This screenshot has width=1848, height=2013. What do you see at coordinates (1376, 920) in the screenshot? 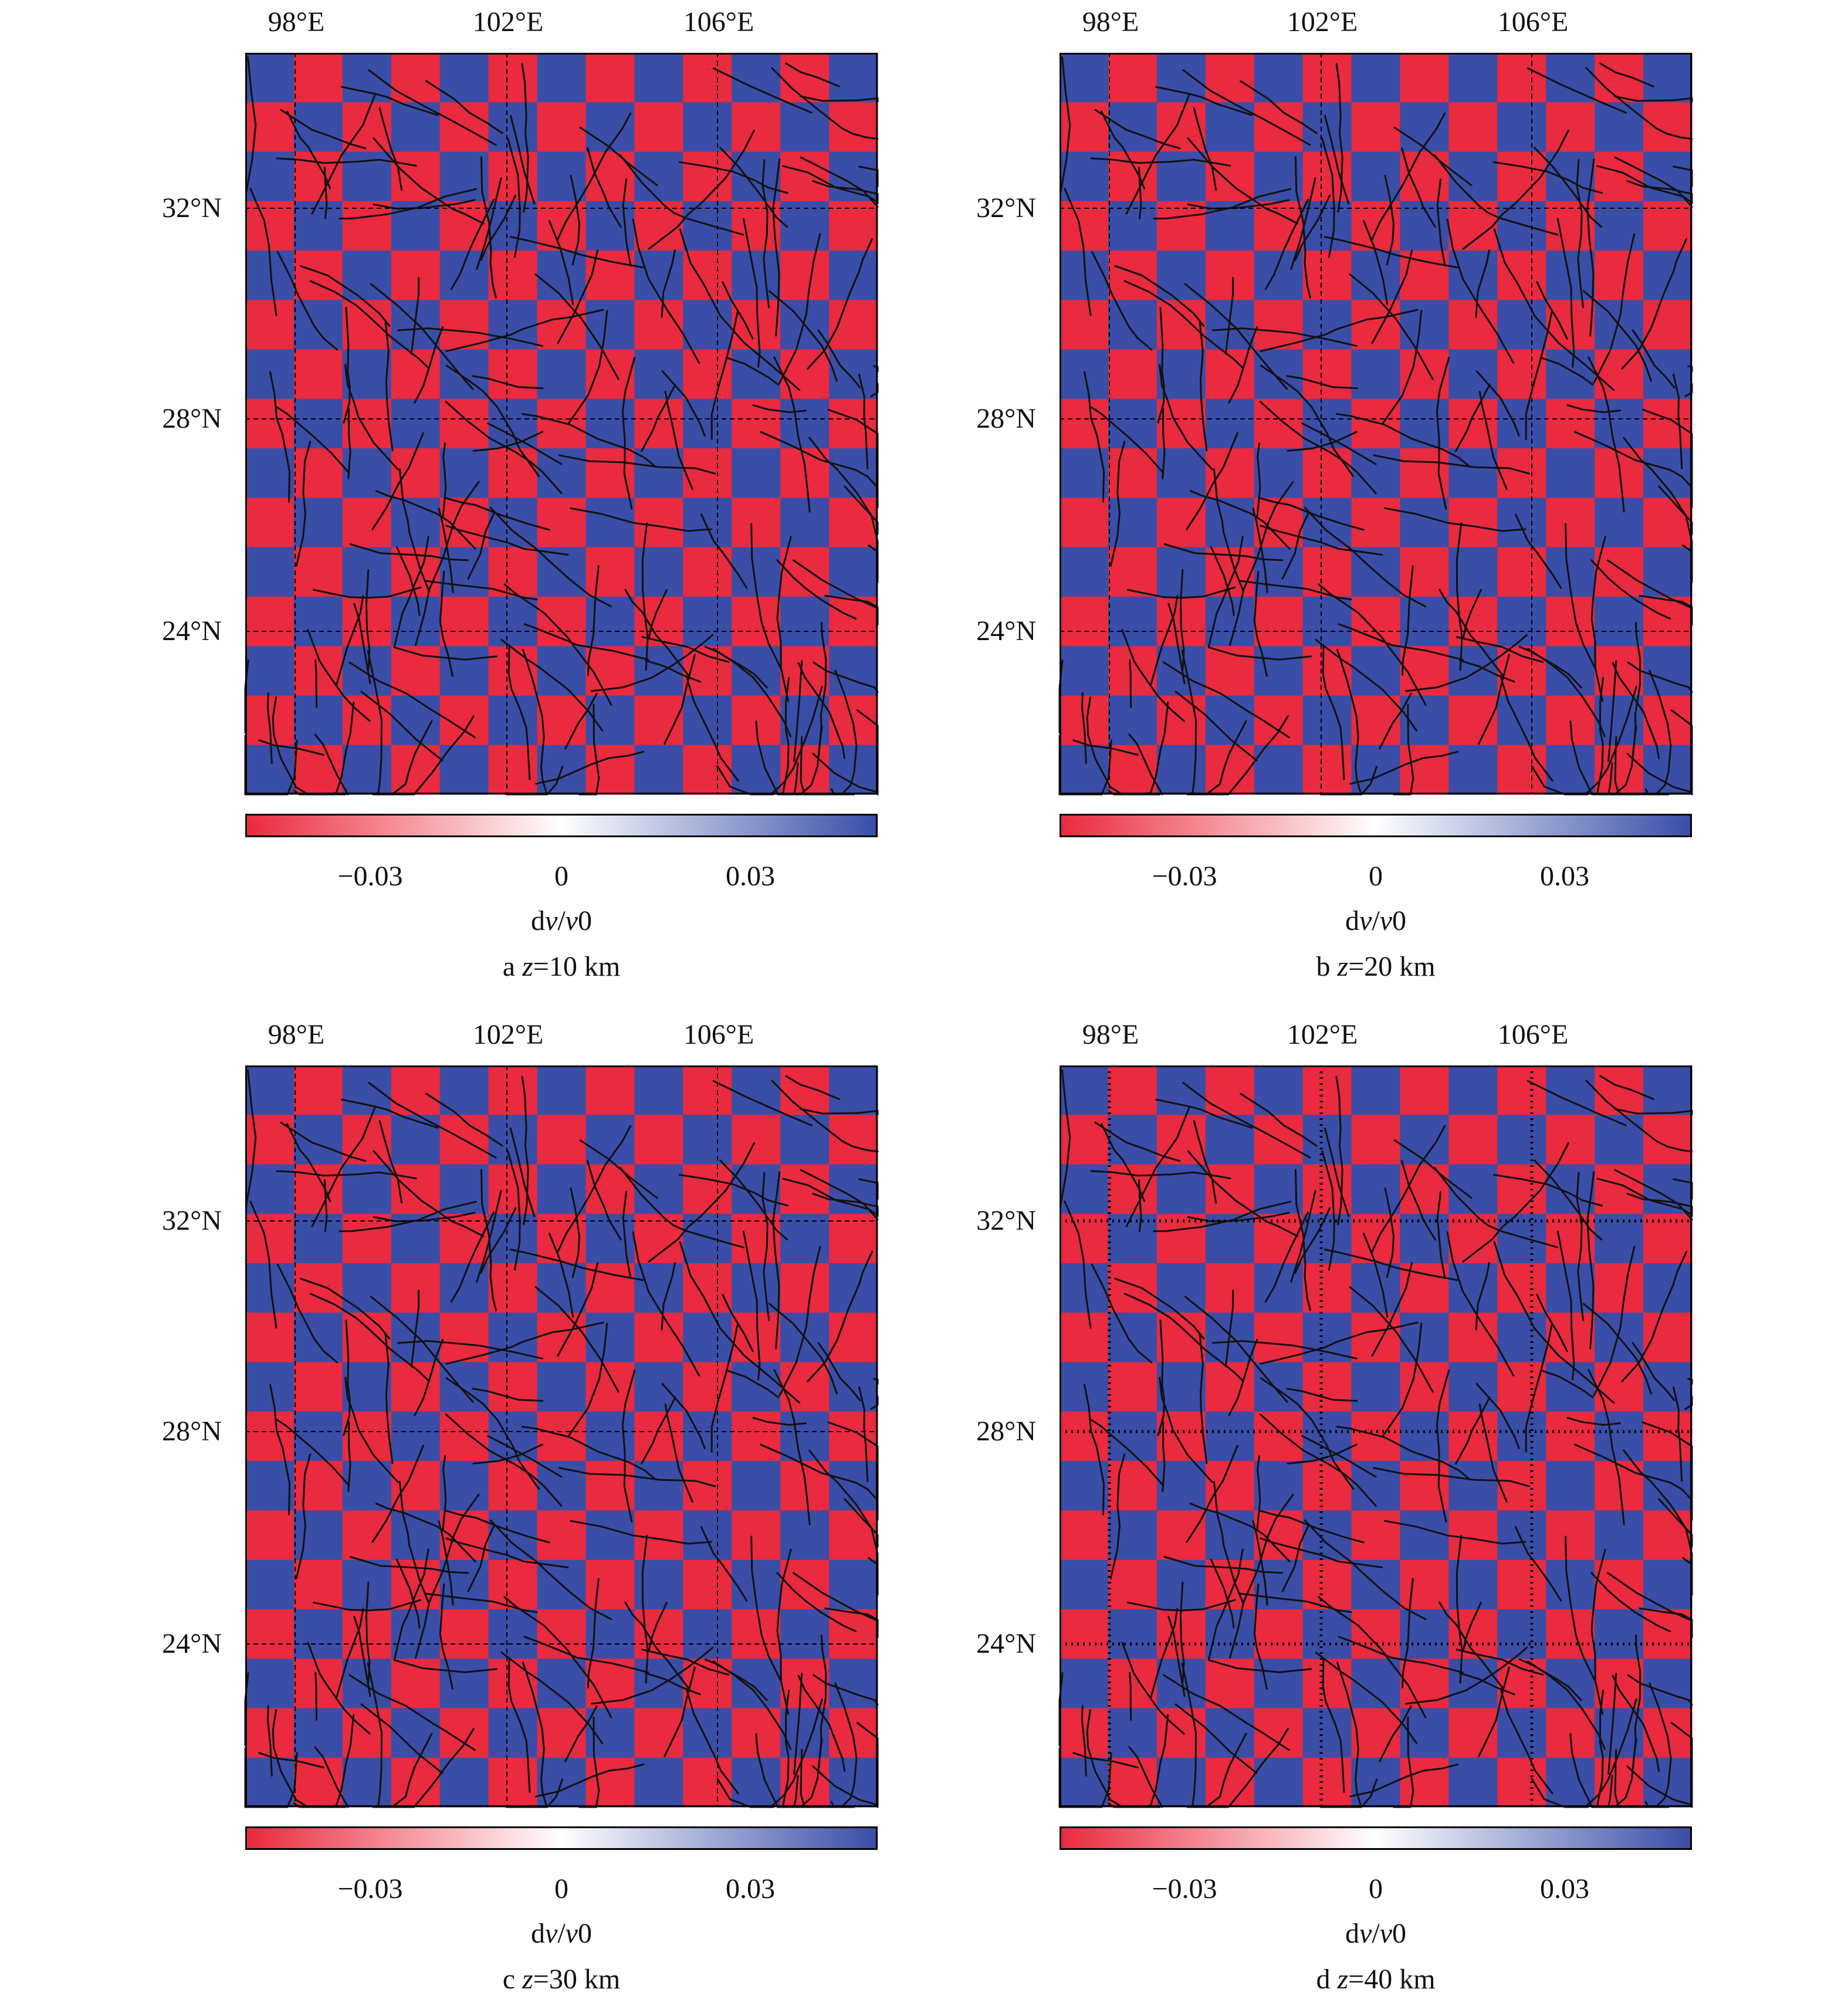
I see `colorbar-title: dv/v0` at bounding box center [1376, 920].